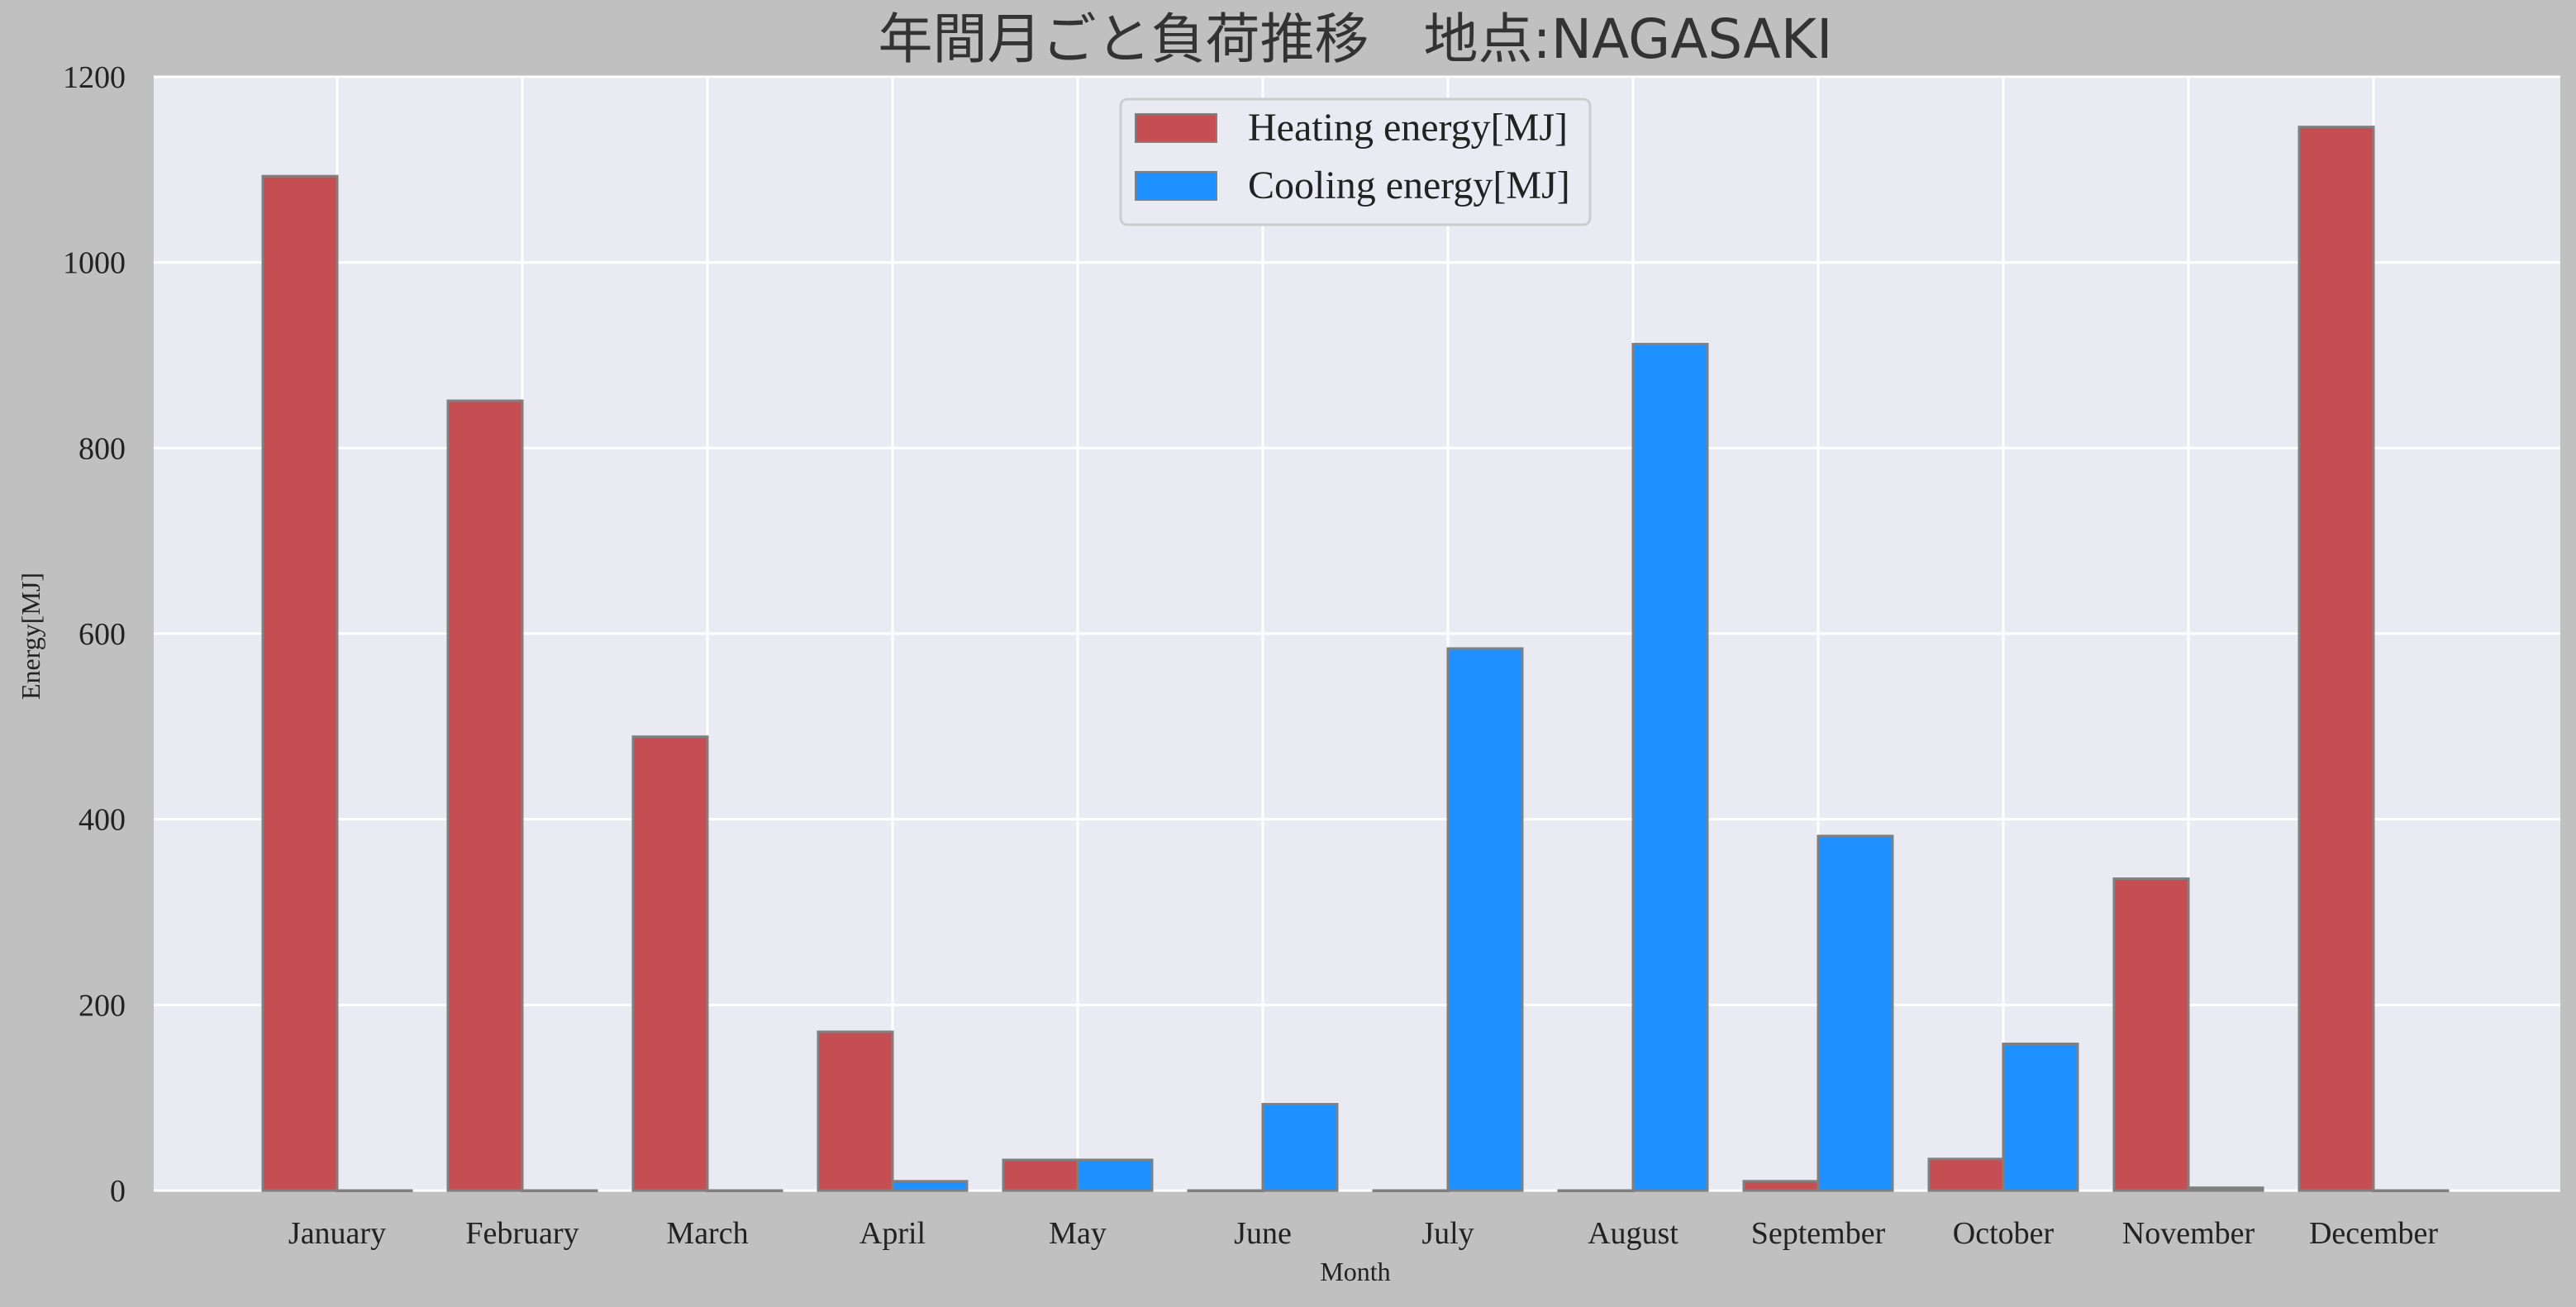 This screenshot has width=2576, height=1307. I want to click on y-tick-label: 600, so click(103, 634).